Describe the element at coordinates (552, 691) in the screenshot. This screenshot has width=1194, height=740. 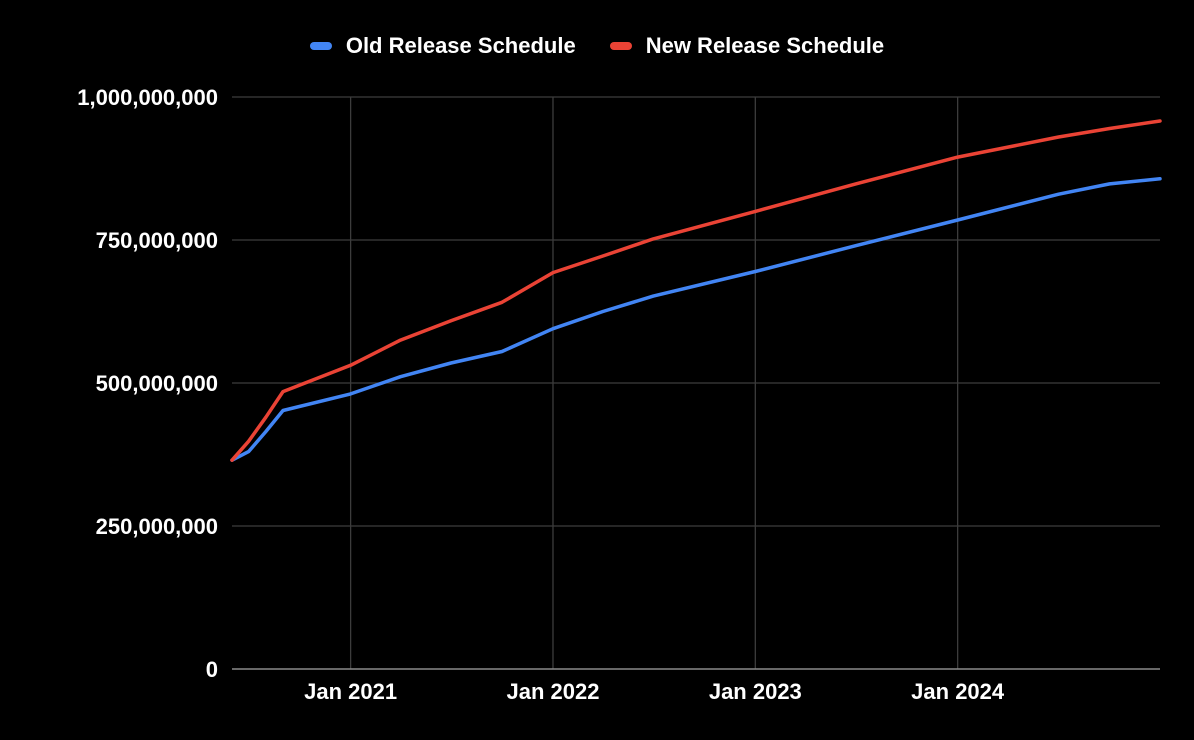
I see `x-tick-label: Jan 2022` at that location.